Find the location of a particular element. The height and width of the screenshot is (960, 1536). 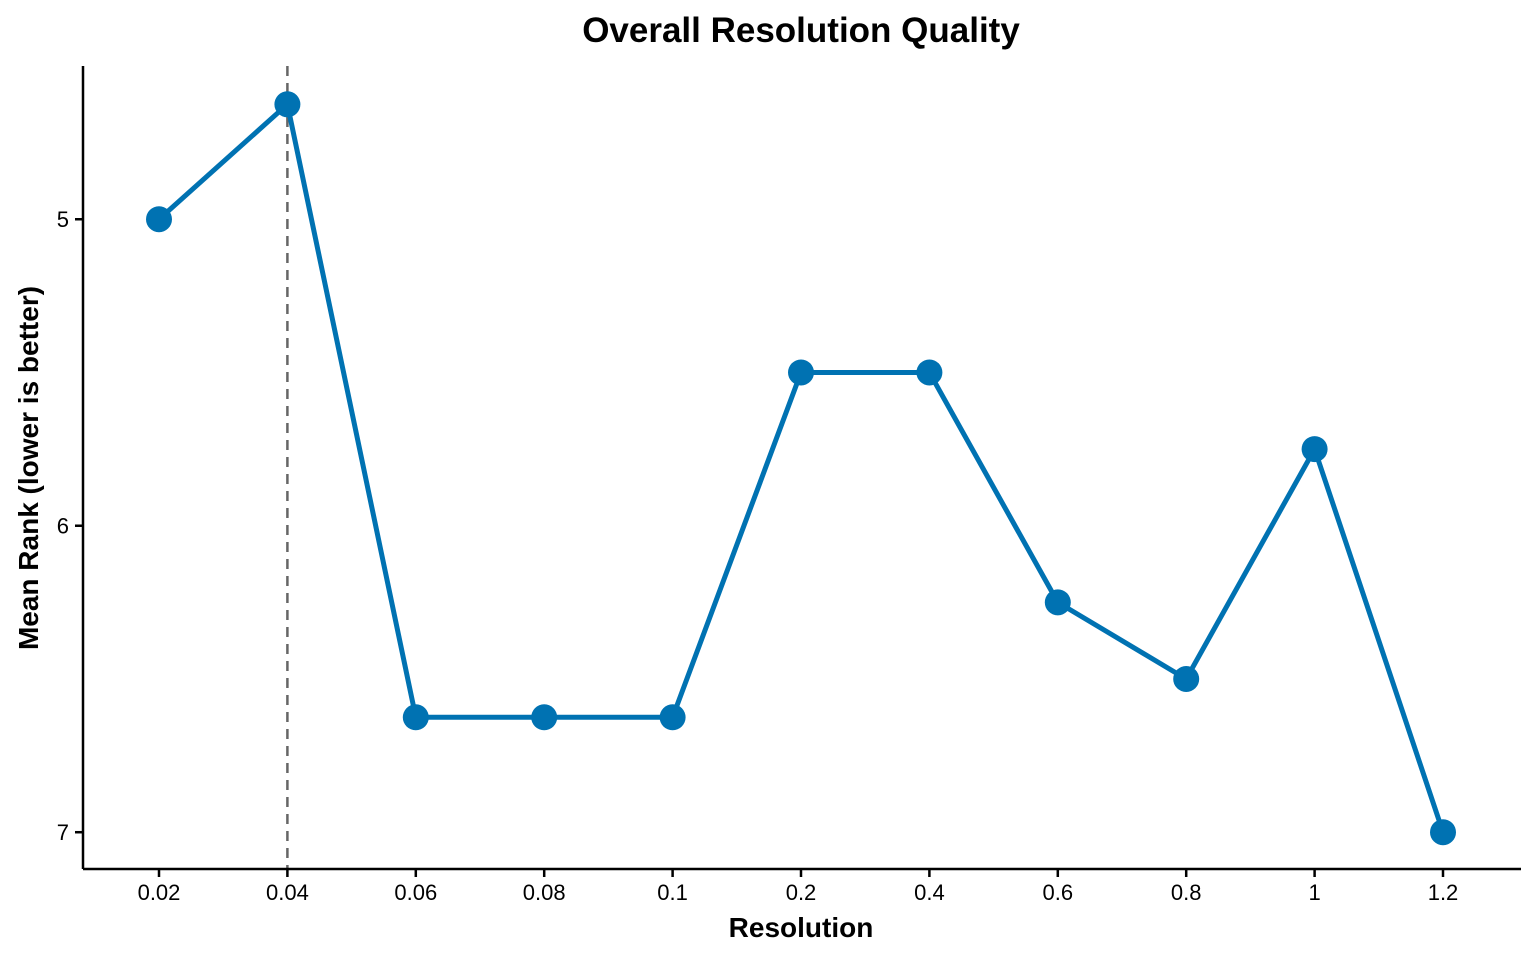

y-axis-title: Mean Rank (lower is better) is located at coordinates (28, 468).